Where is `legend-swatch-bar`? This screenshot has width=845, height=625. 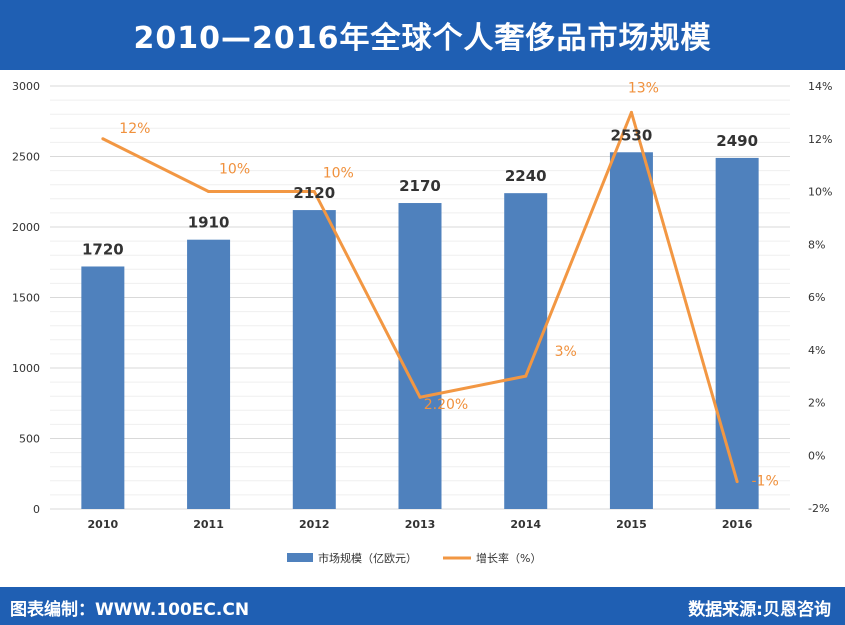
legend-swatch-bar is located at coordinates (300, 557).